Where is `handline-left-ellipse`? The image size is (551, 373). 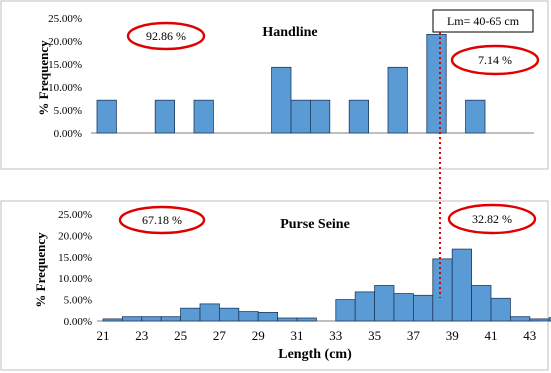
handline-left-ellipse is located at coordinates (166, 36).